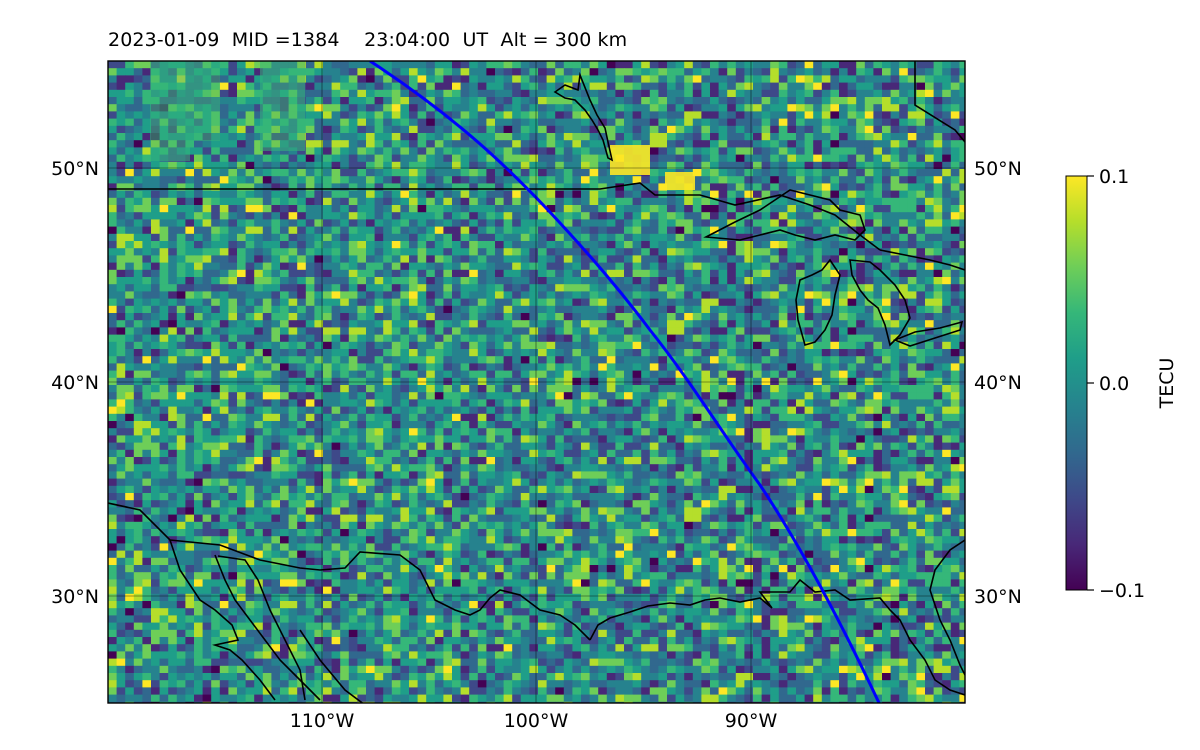 This screenshot has width=1200, height=750. What do you see at coordinates (349, 571) in the screenshot?
I see `us-mexico-border` at bounding box center [349, 571].